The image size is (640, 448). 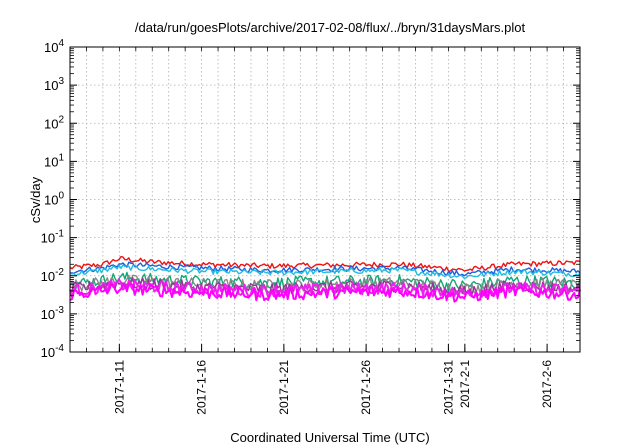 I want to click on y-tick-label: 10¹, so click(x=54, y=160).